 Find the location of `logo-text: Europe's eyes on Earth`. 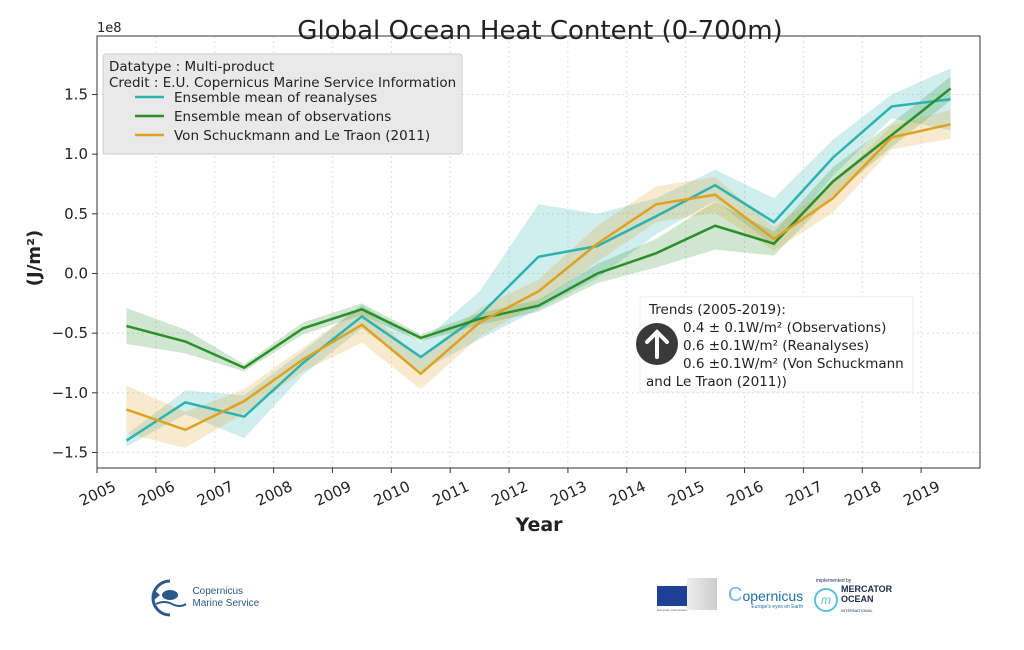

logo-text: Europe's eyes on Earth is located at coordinates (777, 607).